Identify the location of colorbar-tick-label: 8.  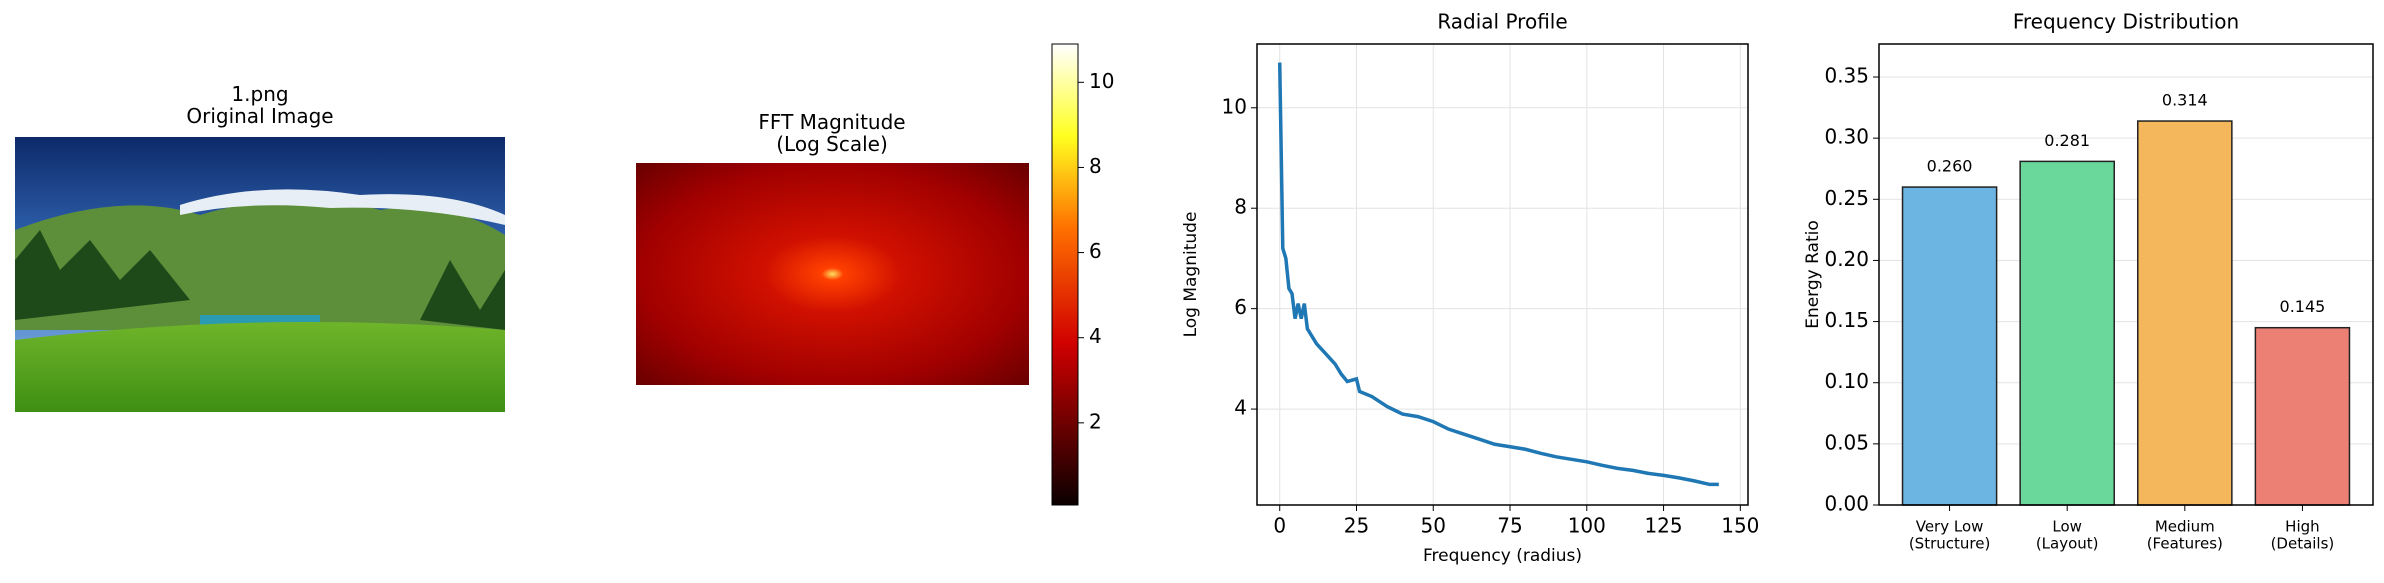
(1095, 166).